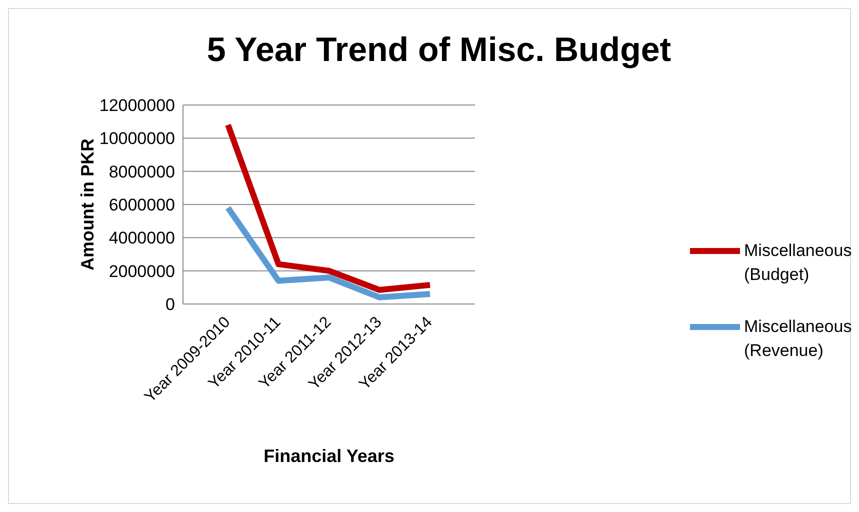 The width and height of the screenshot is (859, 512). Describe the element at coordinates (141, 271) in the screenshot. I see `y-tick-label: 2000000` at that location.